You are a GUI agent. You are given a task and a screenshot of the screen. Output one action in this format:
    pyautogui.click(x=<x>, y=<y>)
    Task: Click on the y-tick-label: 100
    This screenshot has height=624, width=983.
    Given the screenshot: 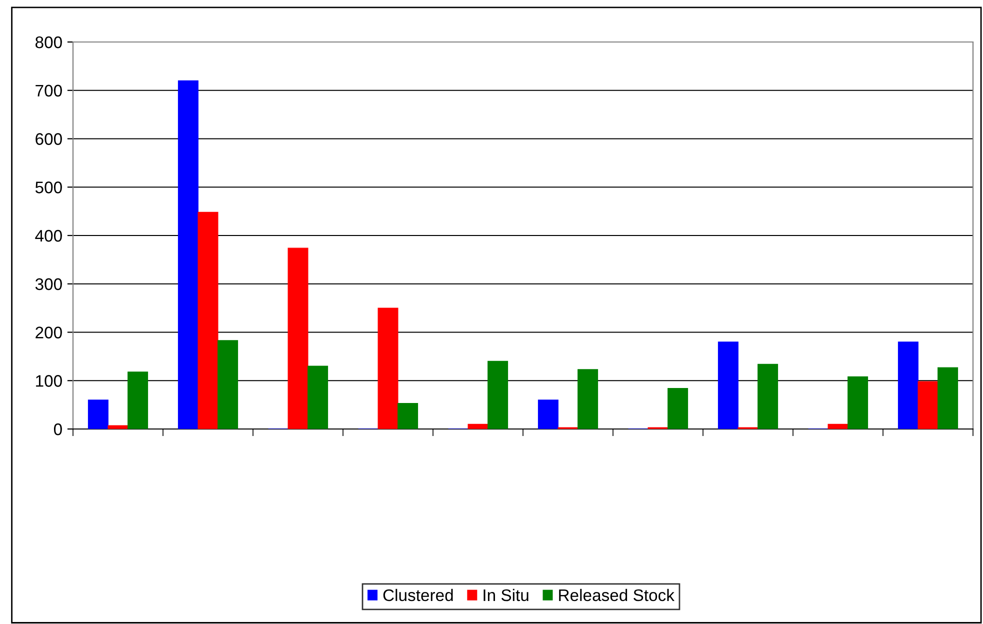 What is the action you would take?
    pyautogui.click(x=49, y=381)
    